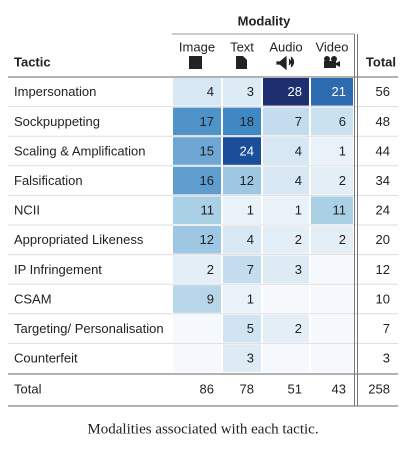  What do you see at coordinates (295, 91) in the screenshot?
I see `cell-value: 28` at bounding box center [295, 91].